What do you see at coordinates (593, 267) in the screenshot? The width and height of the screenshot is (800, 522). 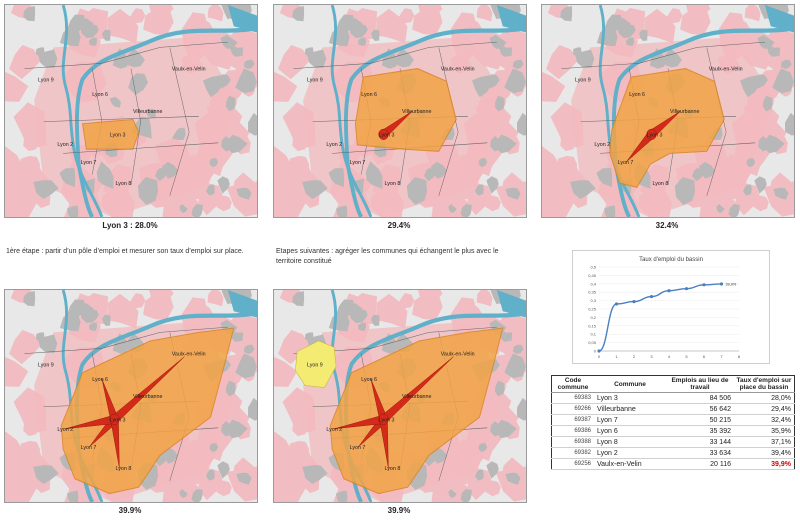 I see `y-tick-label: 0,5` at bounding box center [593, 267].